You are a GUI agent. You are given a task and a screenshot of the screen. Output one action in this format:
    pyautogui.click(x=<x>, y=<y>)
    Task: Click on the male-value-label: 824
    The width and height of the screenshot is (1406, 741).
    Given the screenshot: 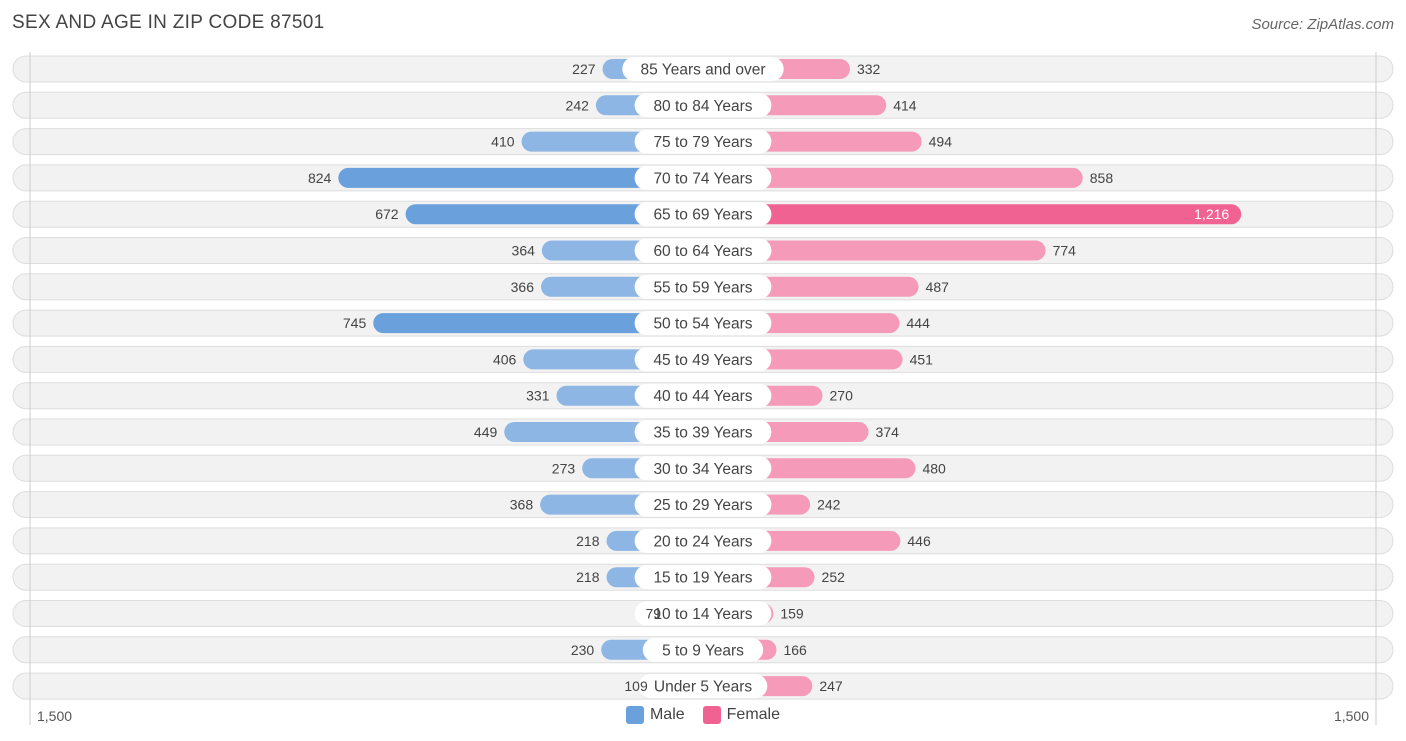 What is the action you would take?
    pyautogui.click(x=320, y=178)
    